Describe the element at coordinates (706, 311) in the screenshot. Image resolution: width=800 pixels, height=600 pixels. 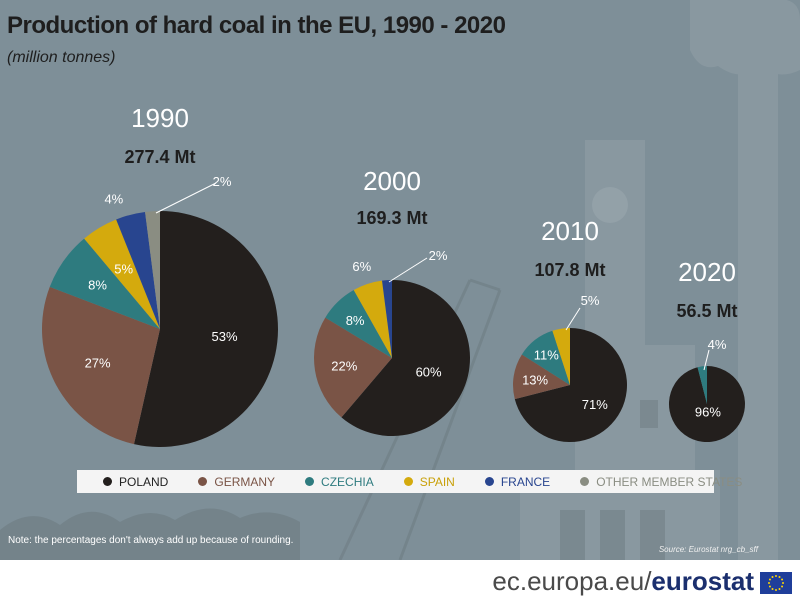
I see `pie-total-label: 56.5 Mt` at that location.